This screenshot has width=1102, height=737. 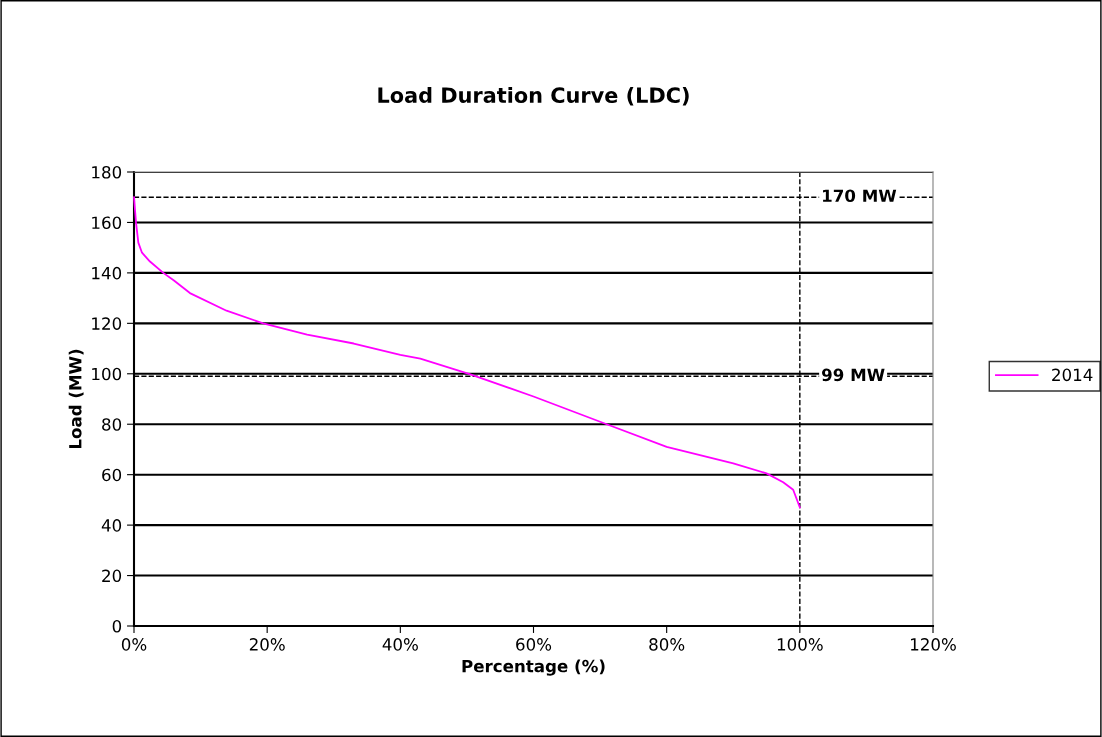 What do you see at coordinates (1072, 375) in the screenshot?
I see `legend-label: 2014` at bounding box center [1072, 375].